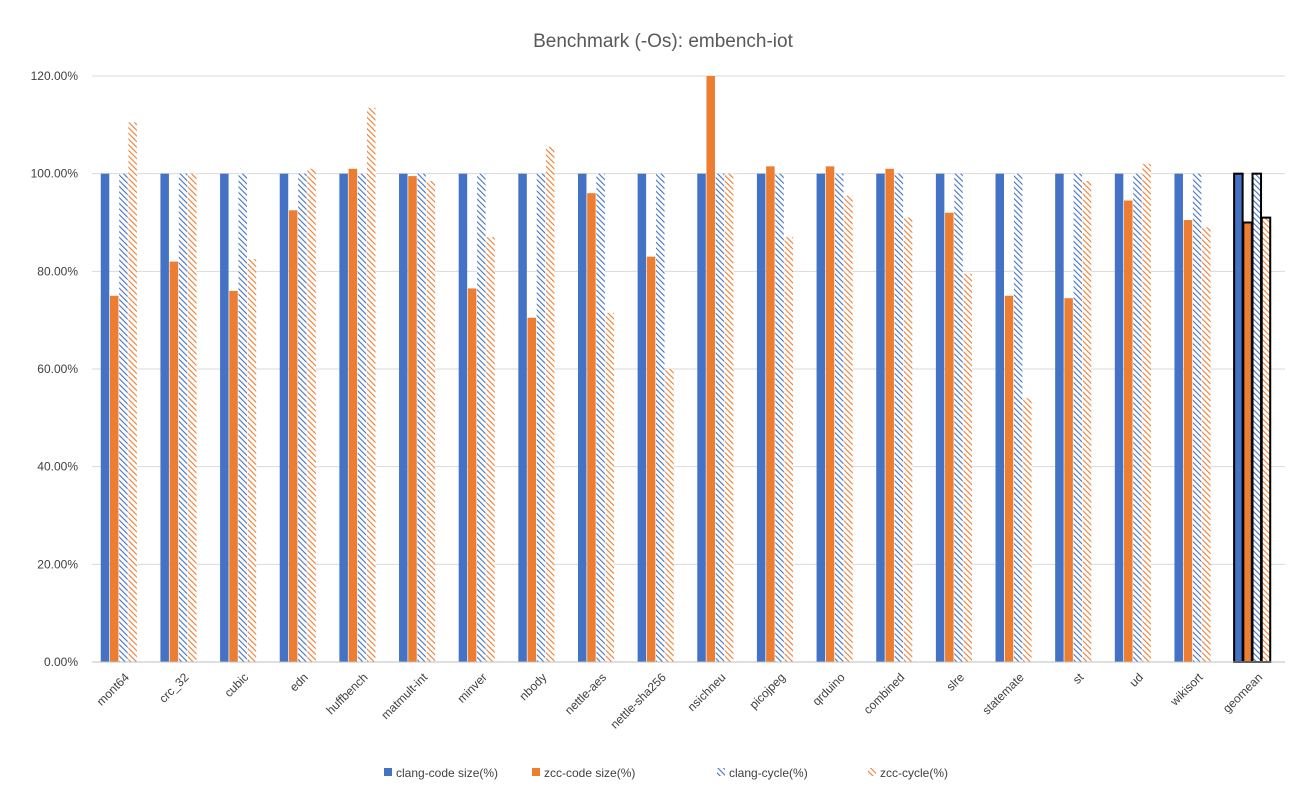 The width and height of the screenshot is (1300, 810). Describe the element at coordinates (880, 417) in the screenshot. I see `bar-combined-clang-code-size-` at that location.